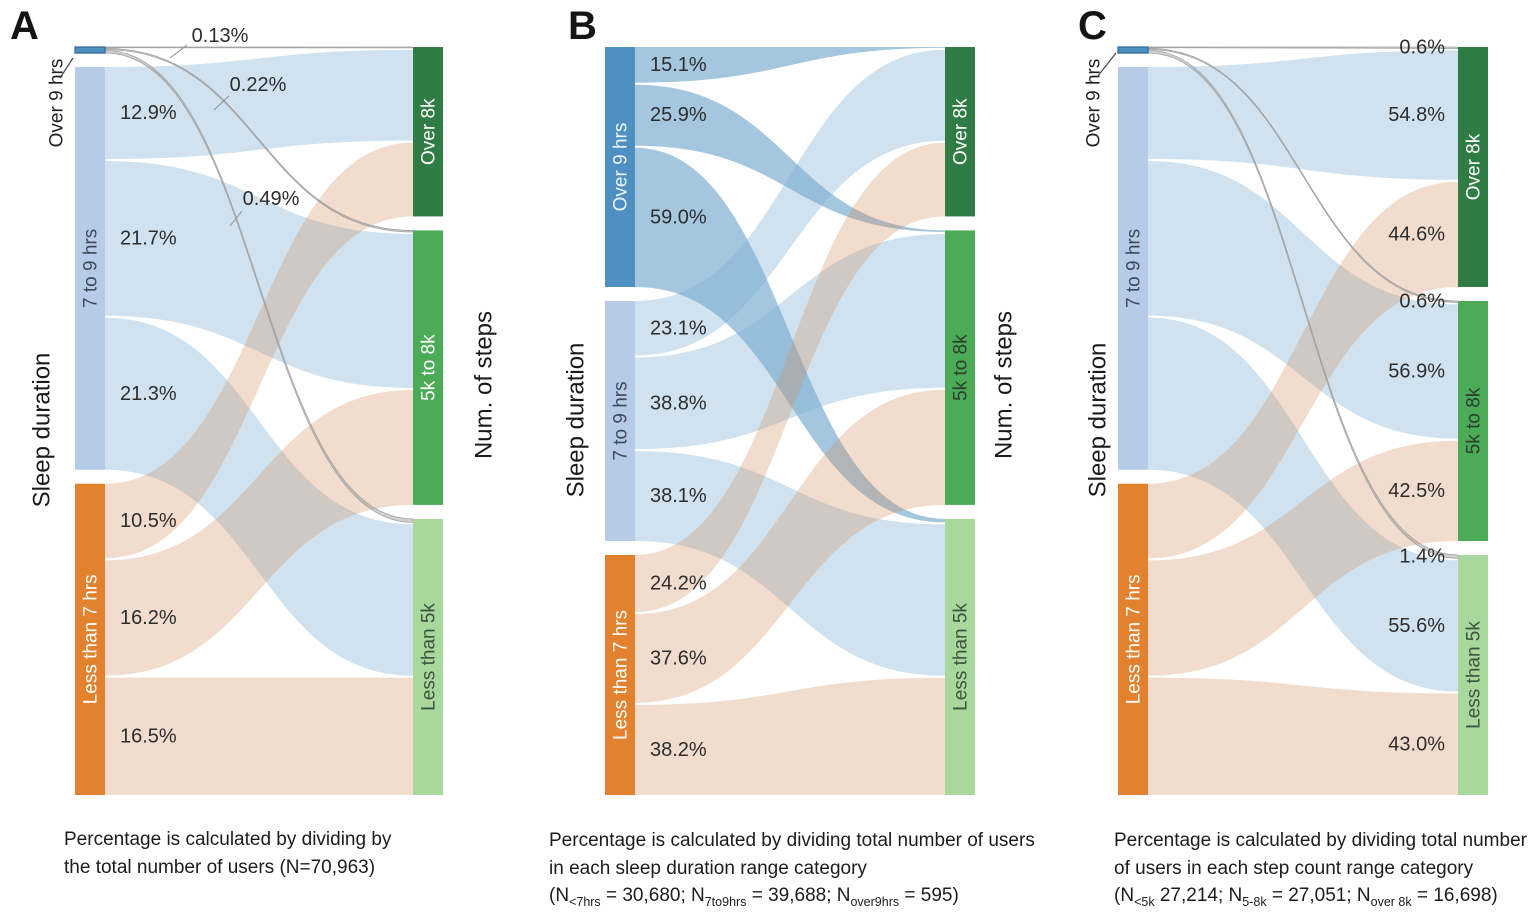 The width and height of the screenshot is (1536, 912). What do you see at coordinates (220, 867) in the screenshot?
I see `caption-line: the total number of users (N=70,963)` at bounding box center [220, 867].